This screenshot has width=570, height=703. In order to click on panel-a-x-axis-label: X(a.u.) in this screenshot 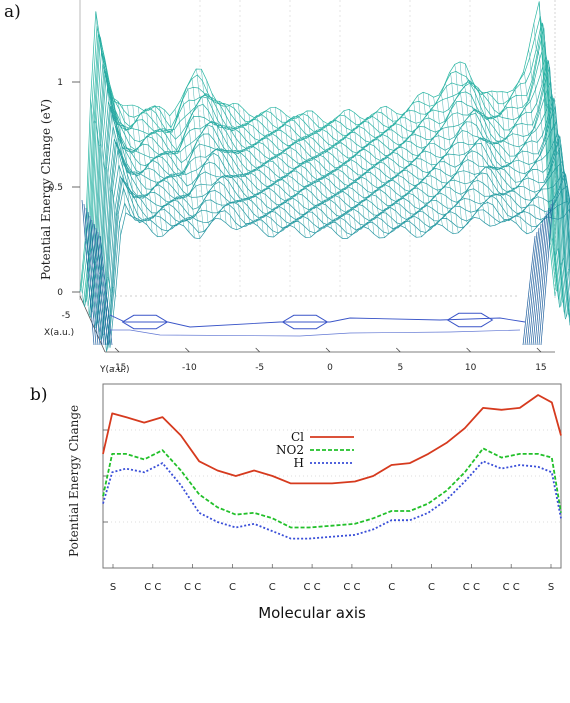, I will do `click(59, 333)`.